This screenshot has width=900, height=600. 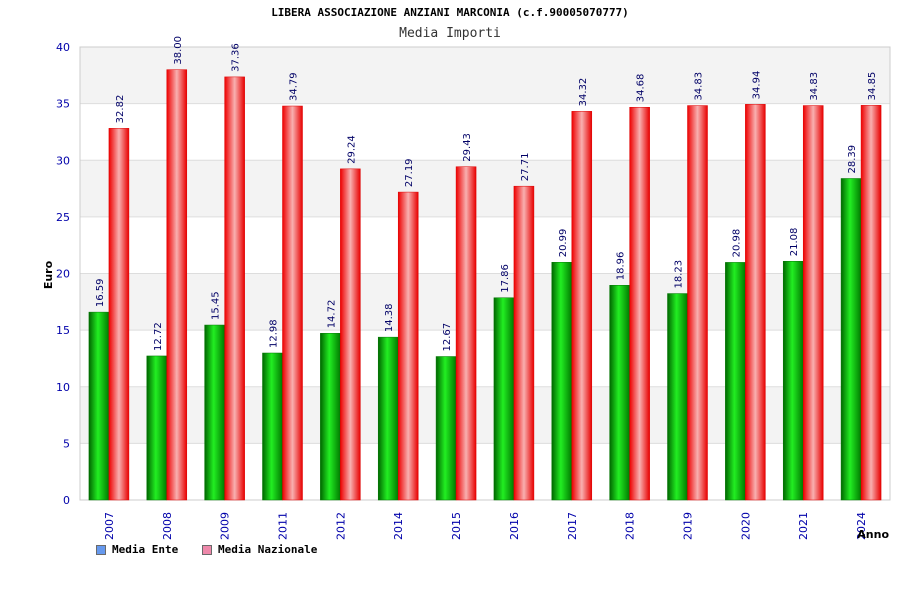 I want to click on data-label-media-nazionale: 34.94, so click(x=756, y=85).